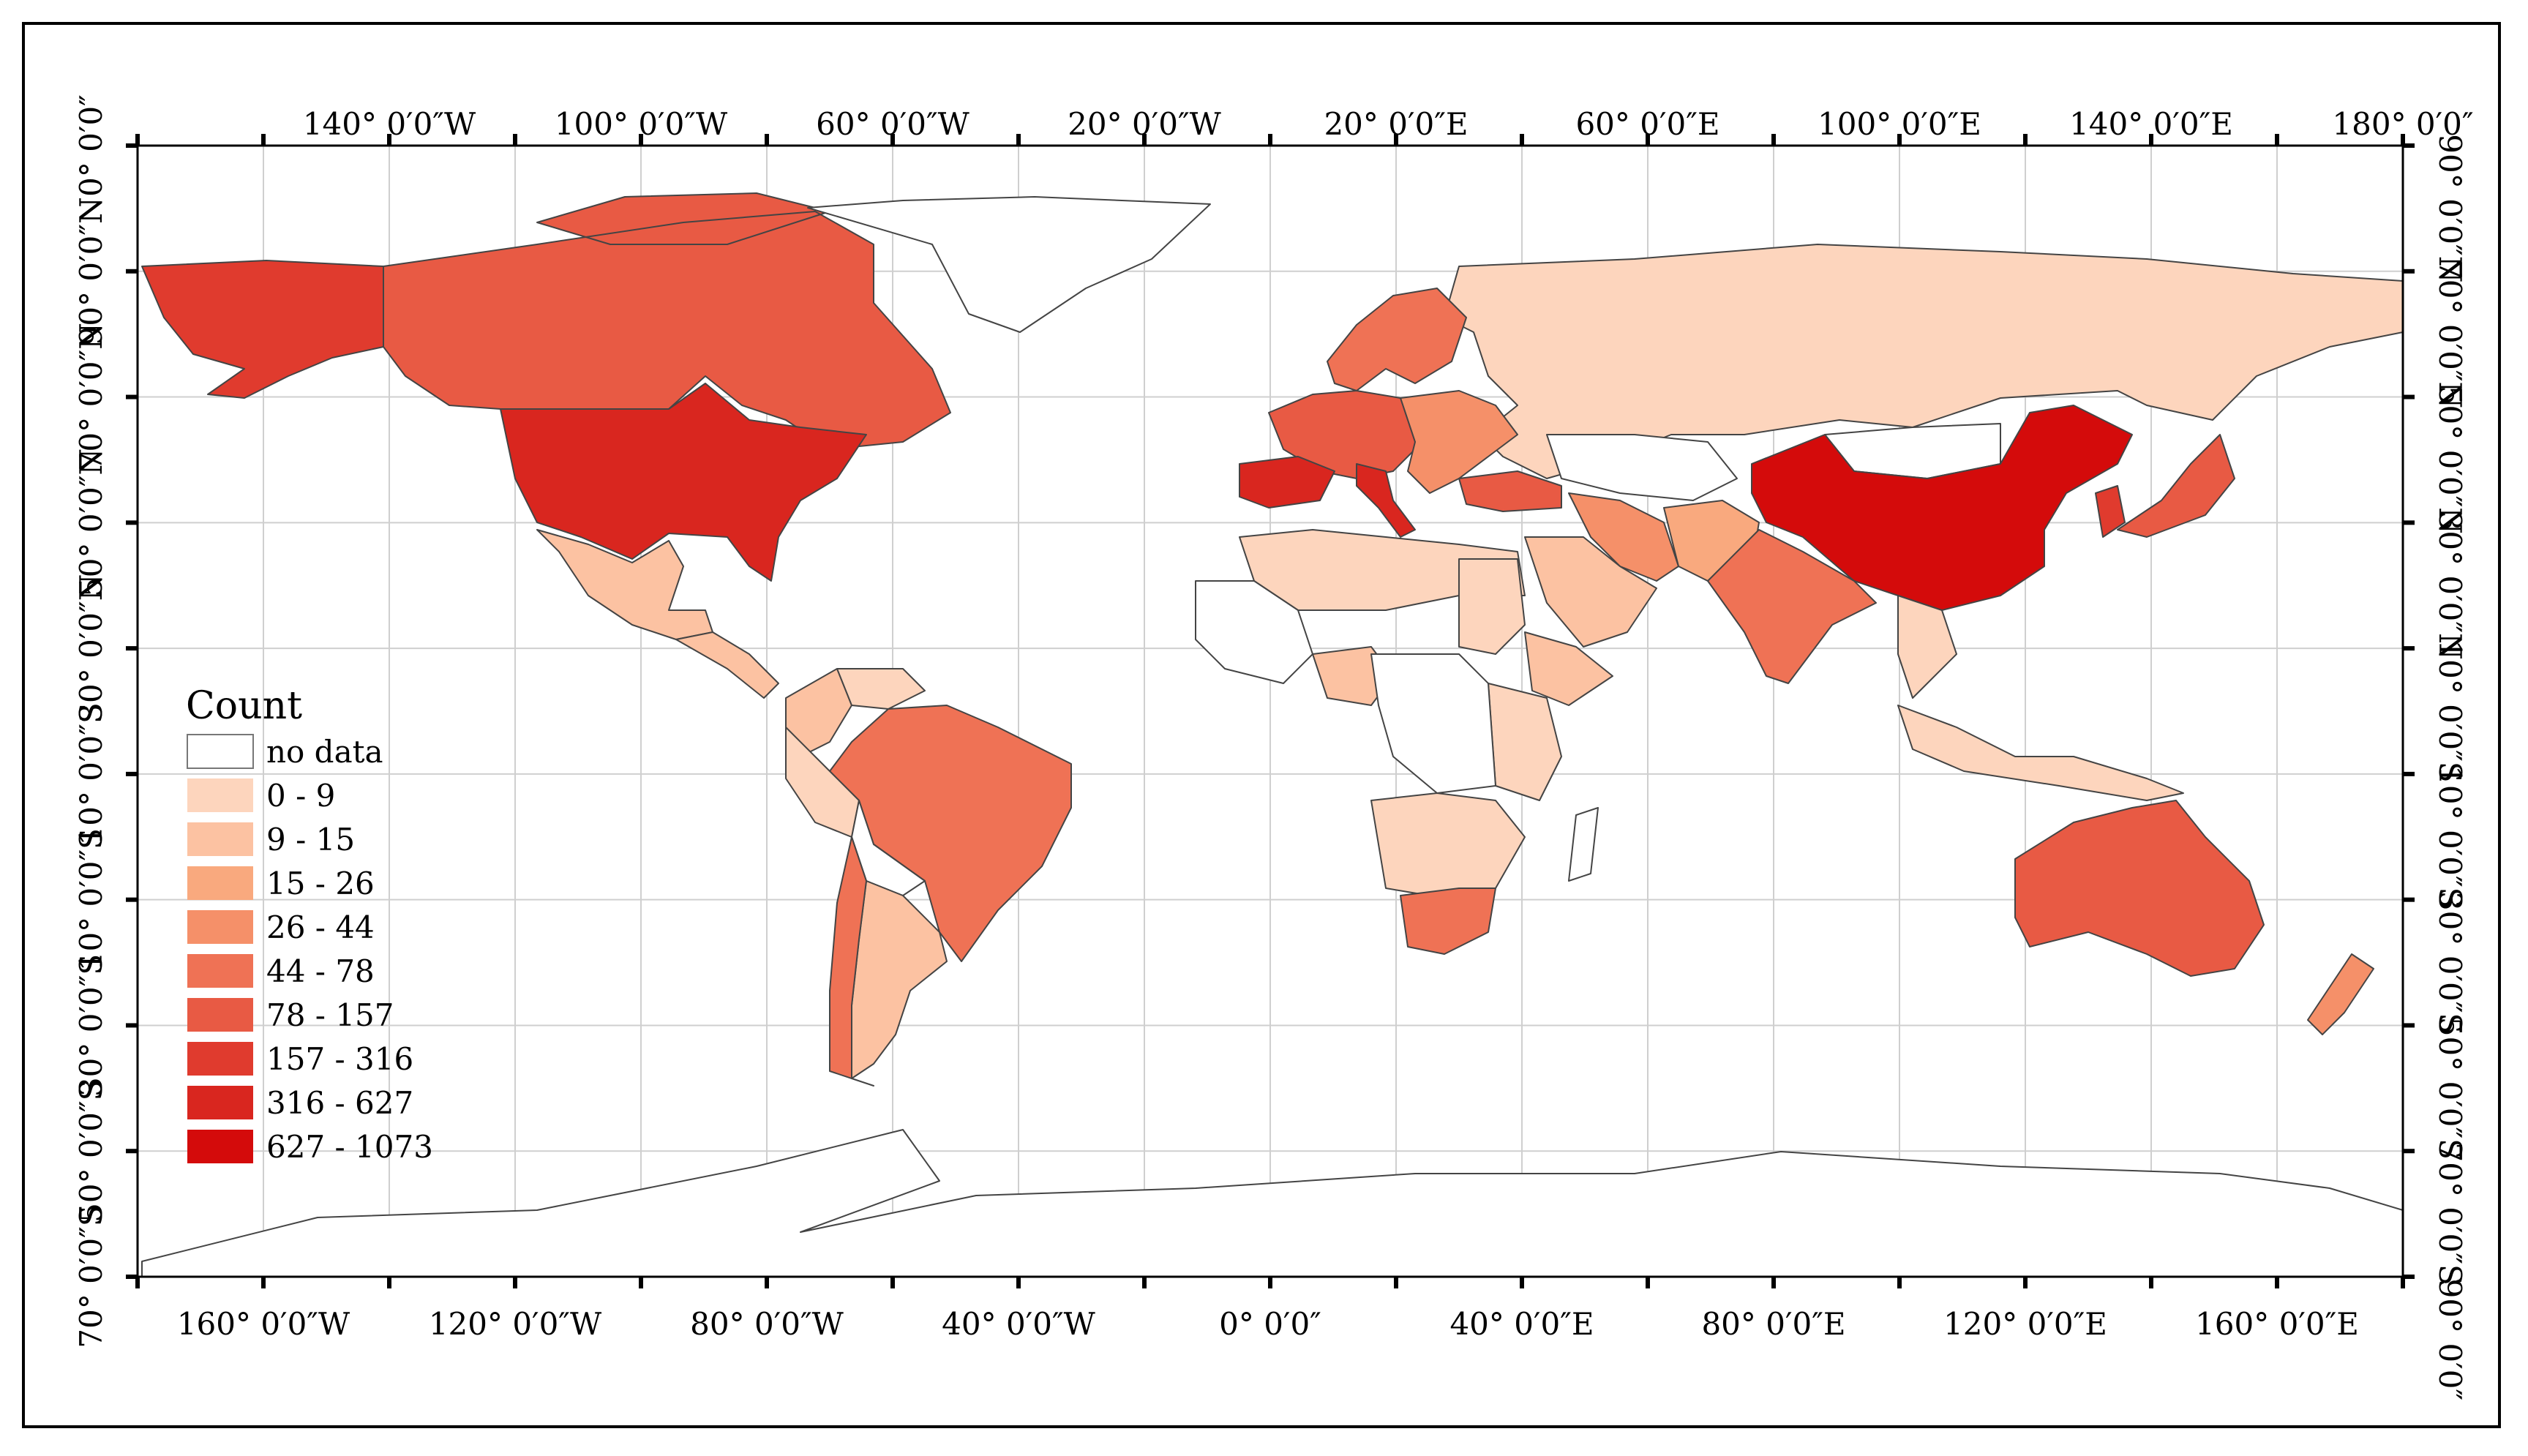 This screenshot has height=1456, width=2528. What do you see at coordinates (91, 1151) in the screenshot?
I see `left-axis-label: 50° 0′0″S` at bounding box center [91, 1151].